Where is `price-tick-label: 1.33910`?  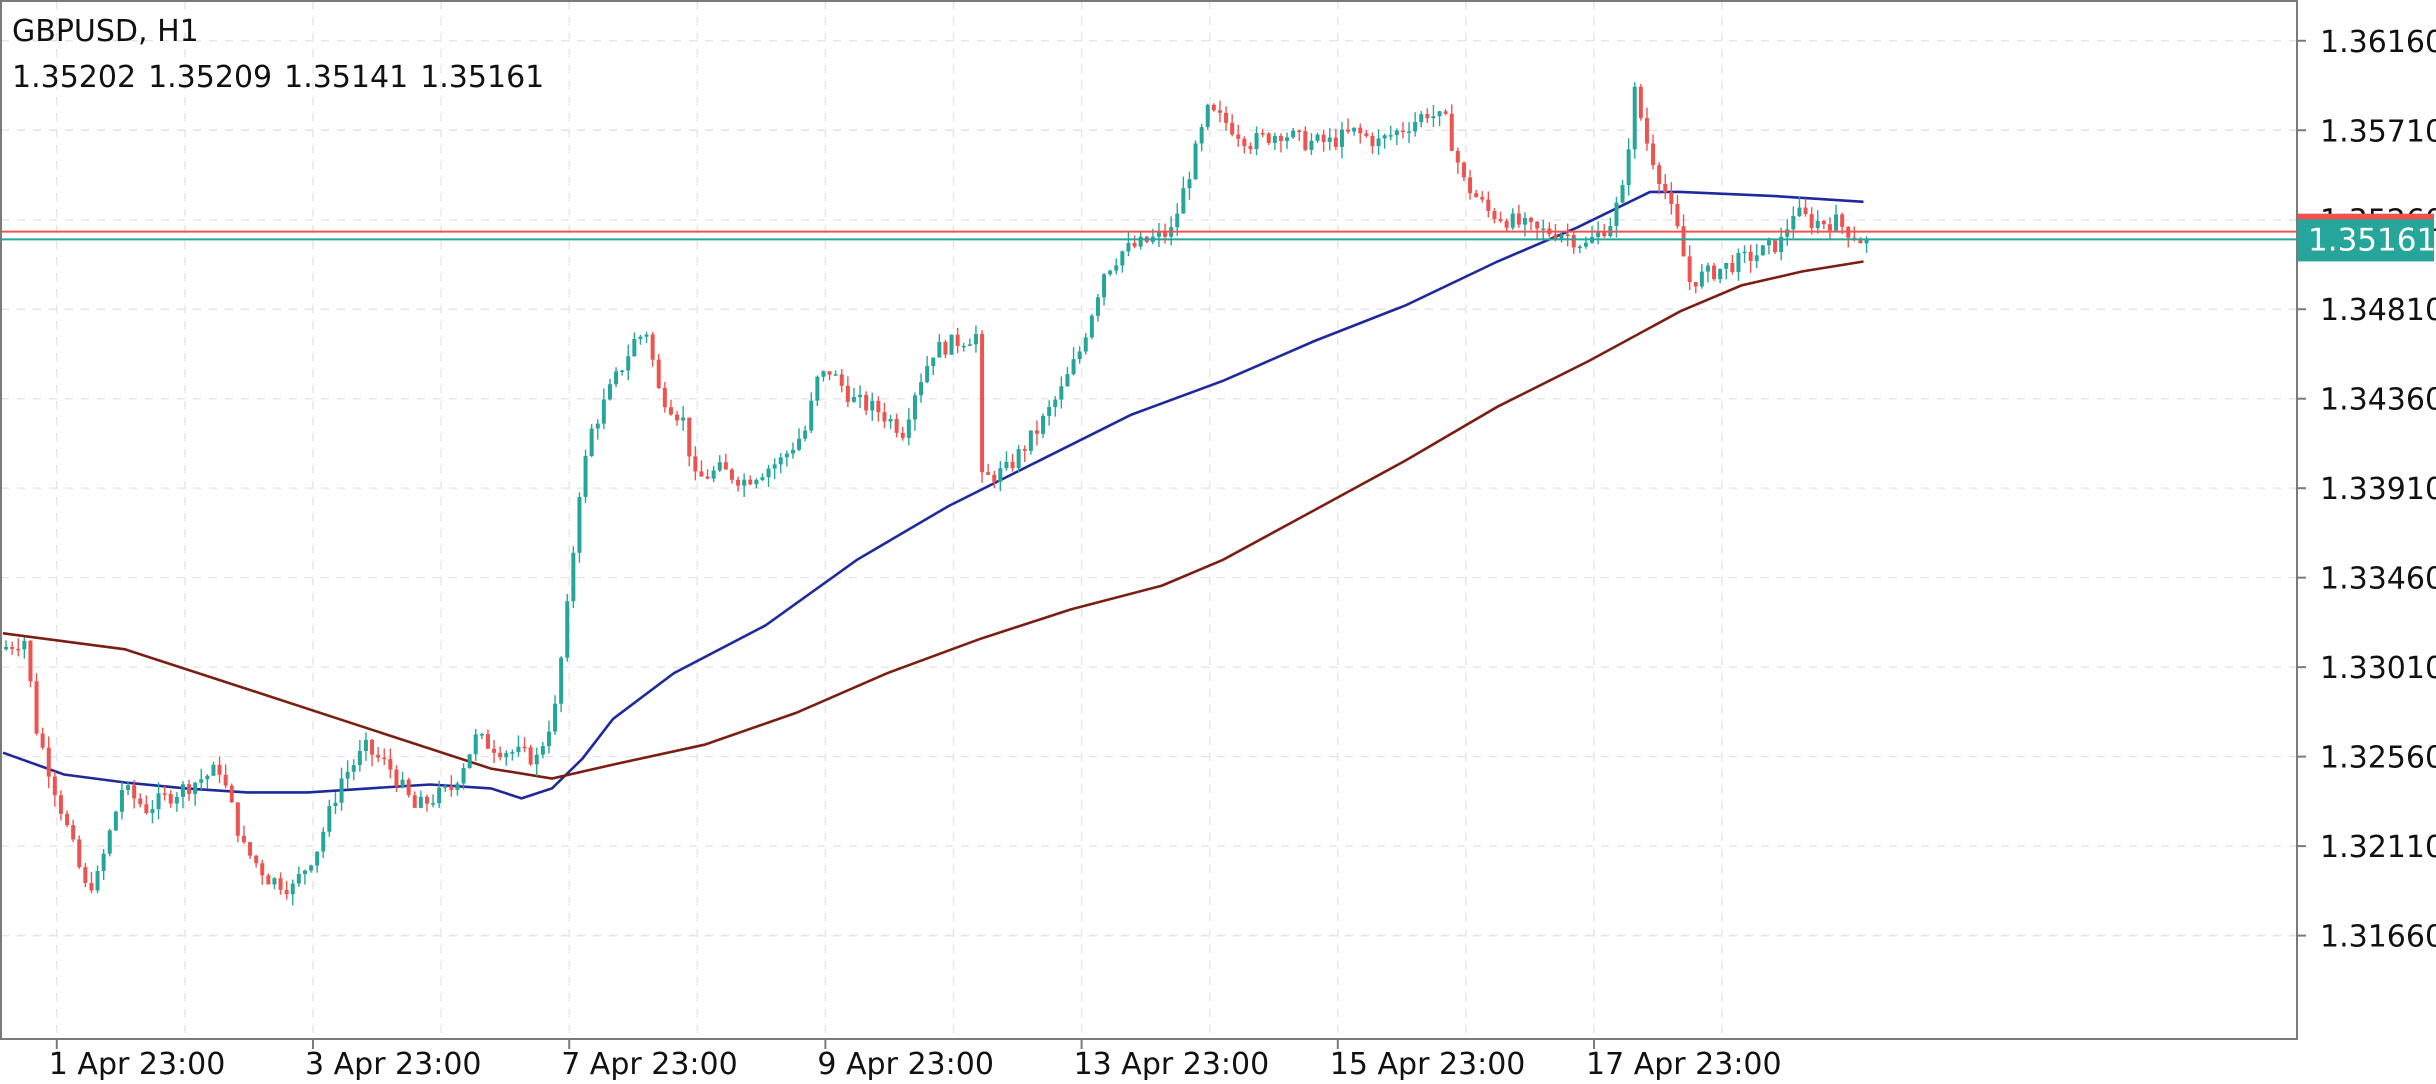
price-tick-label: 1.33910 is located at coordinates (2378, 489).